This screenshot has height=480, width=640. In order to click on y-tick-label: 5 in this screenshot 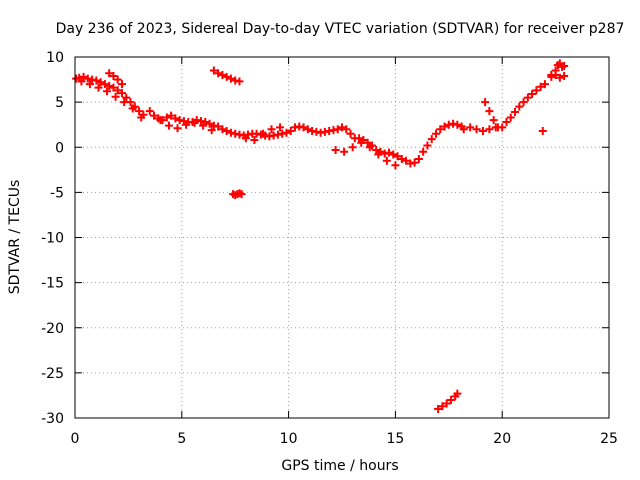, I will do `click(59, 103)`.